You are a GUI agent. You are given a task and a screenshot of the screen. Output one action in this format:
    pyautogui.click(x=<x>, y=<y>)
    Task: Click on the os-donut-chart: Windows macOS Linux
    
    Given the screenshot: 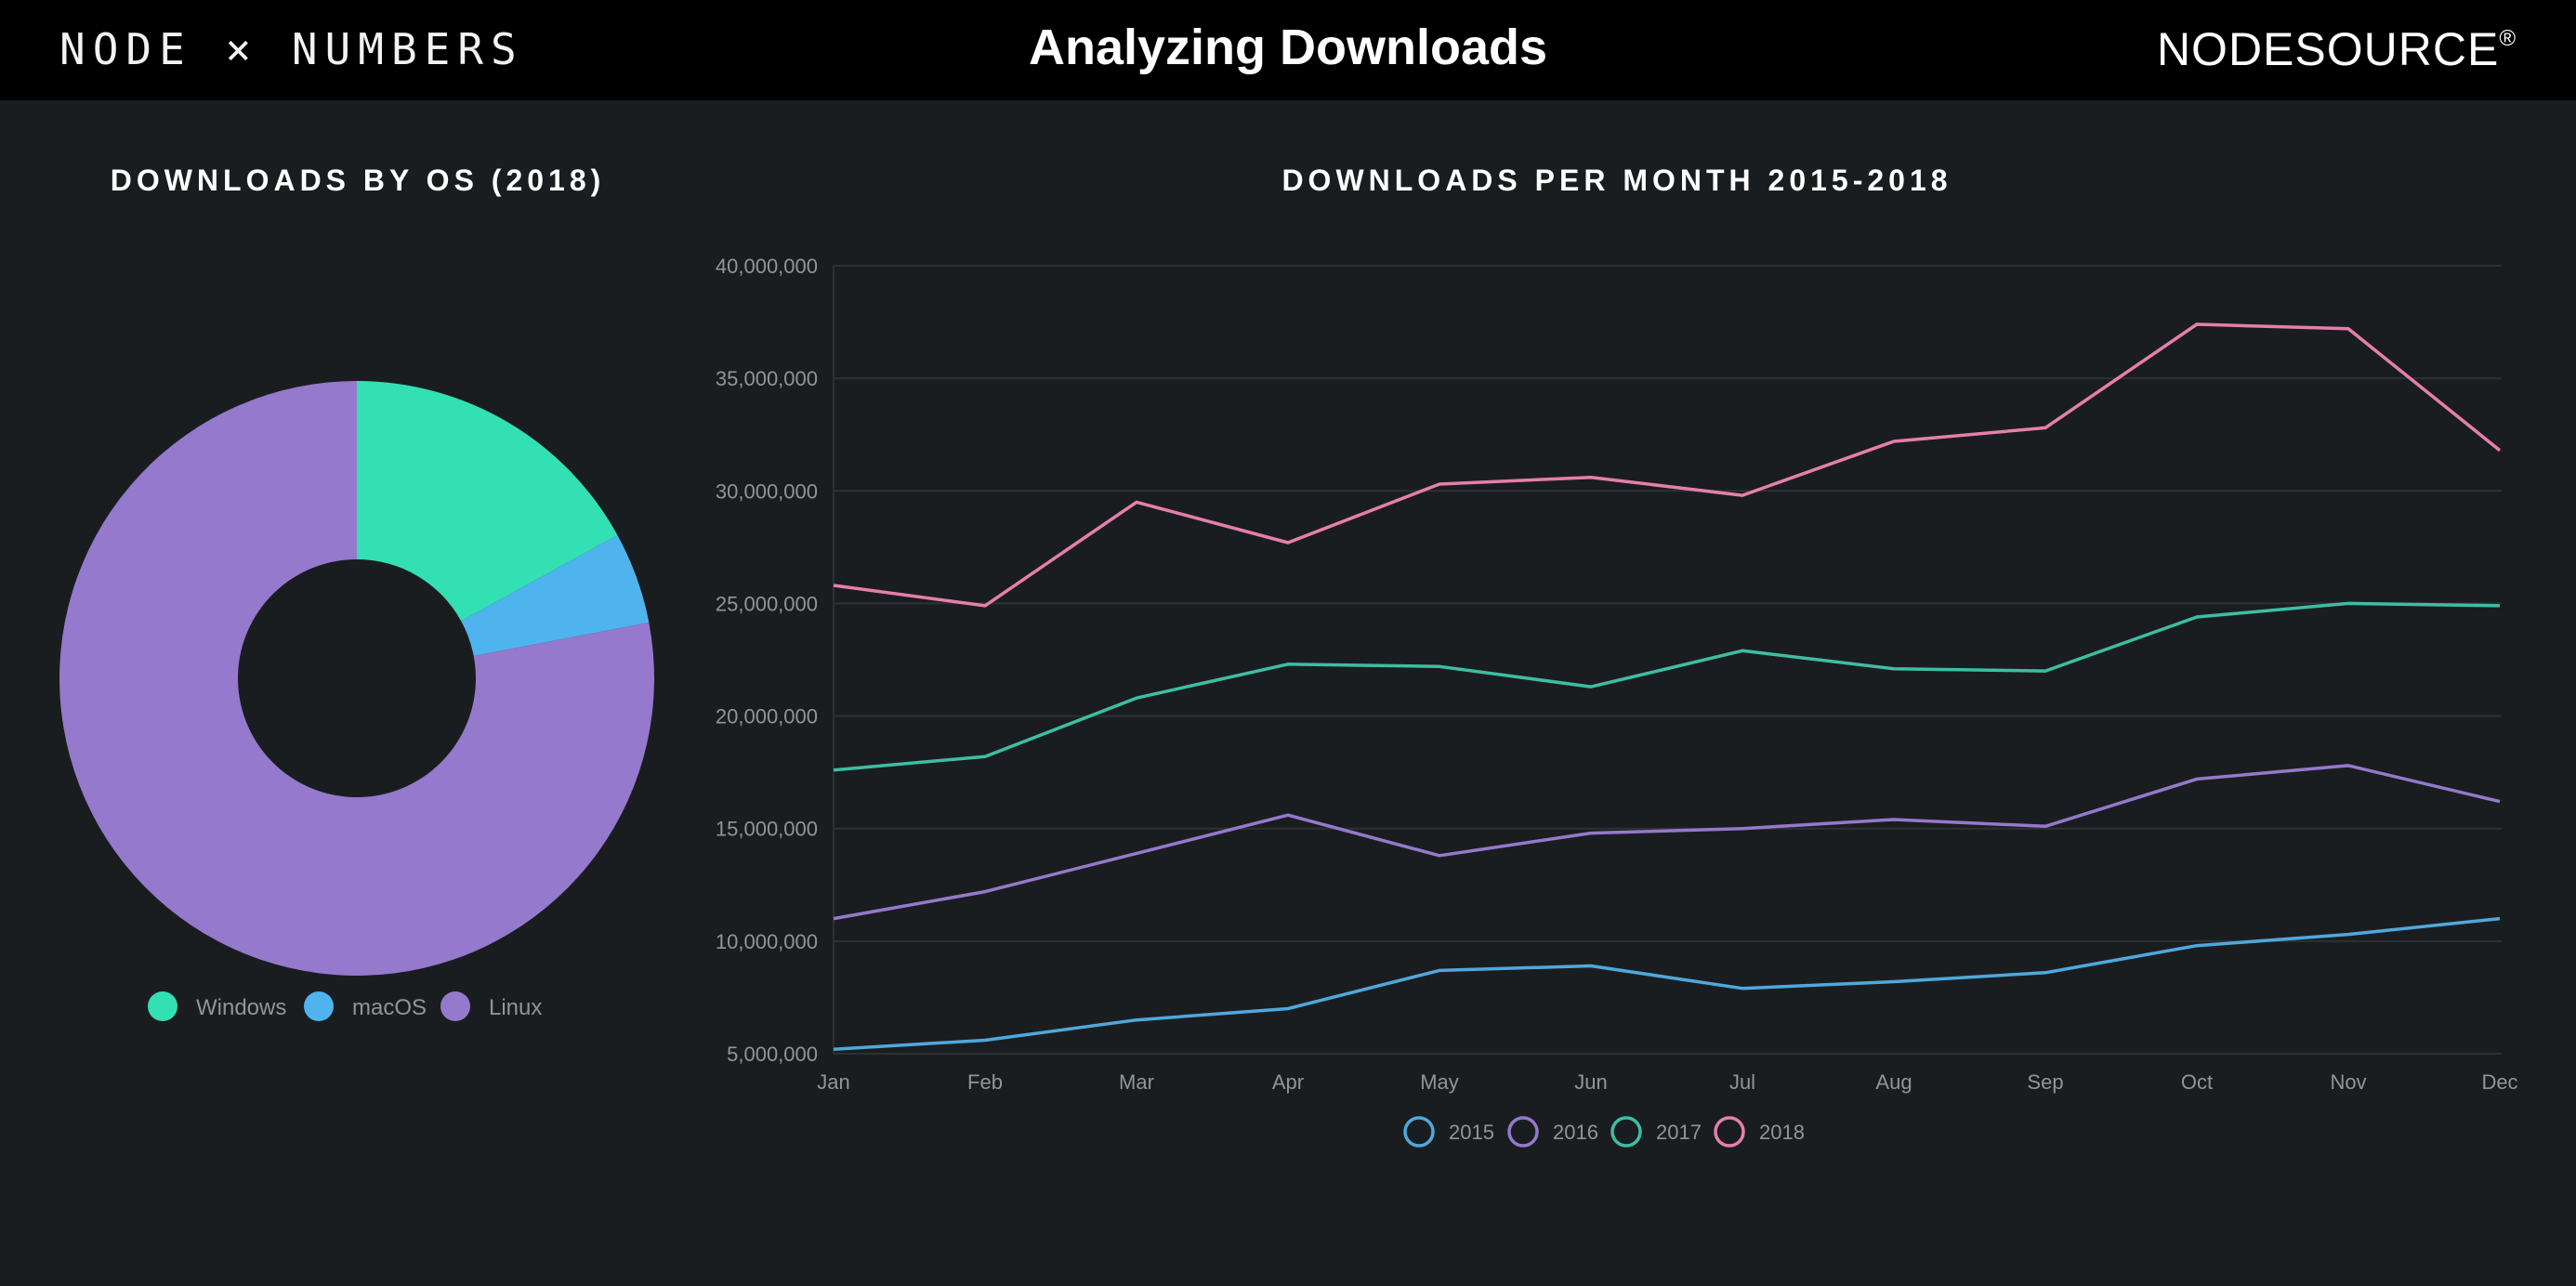 What is the action you would take?
    pyautogui.click(x=356, y=701)
    